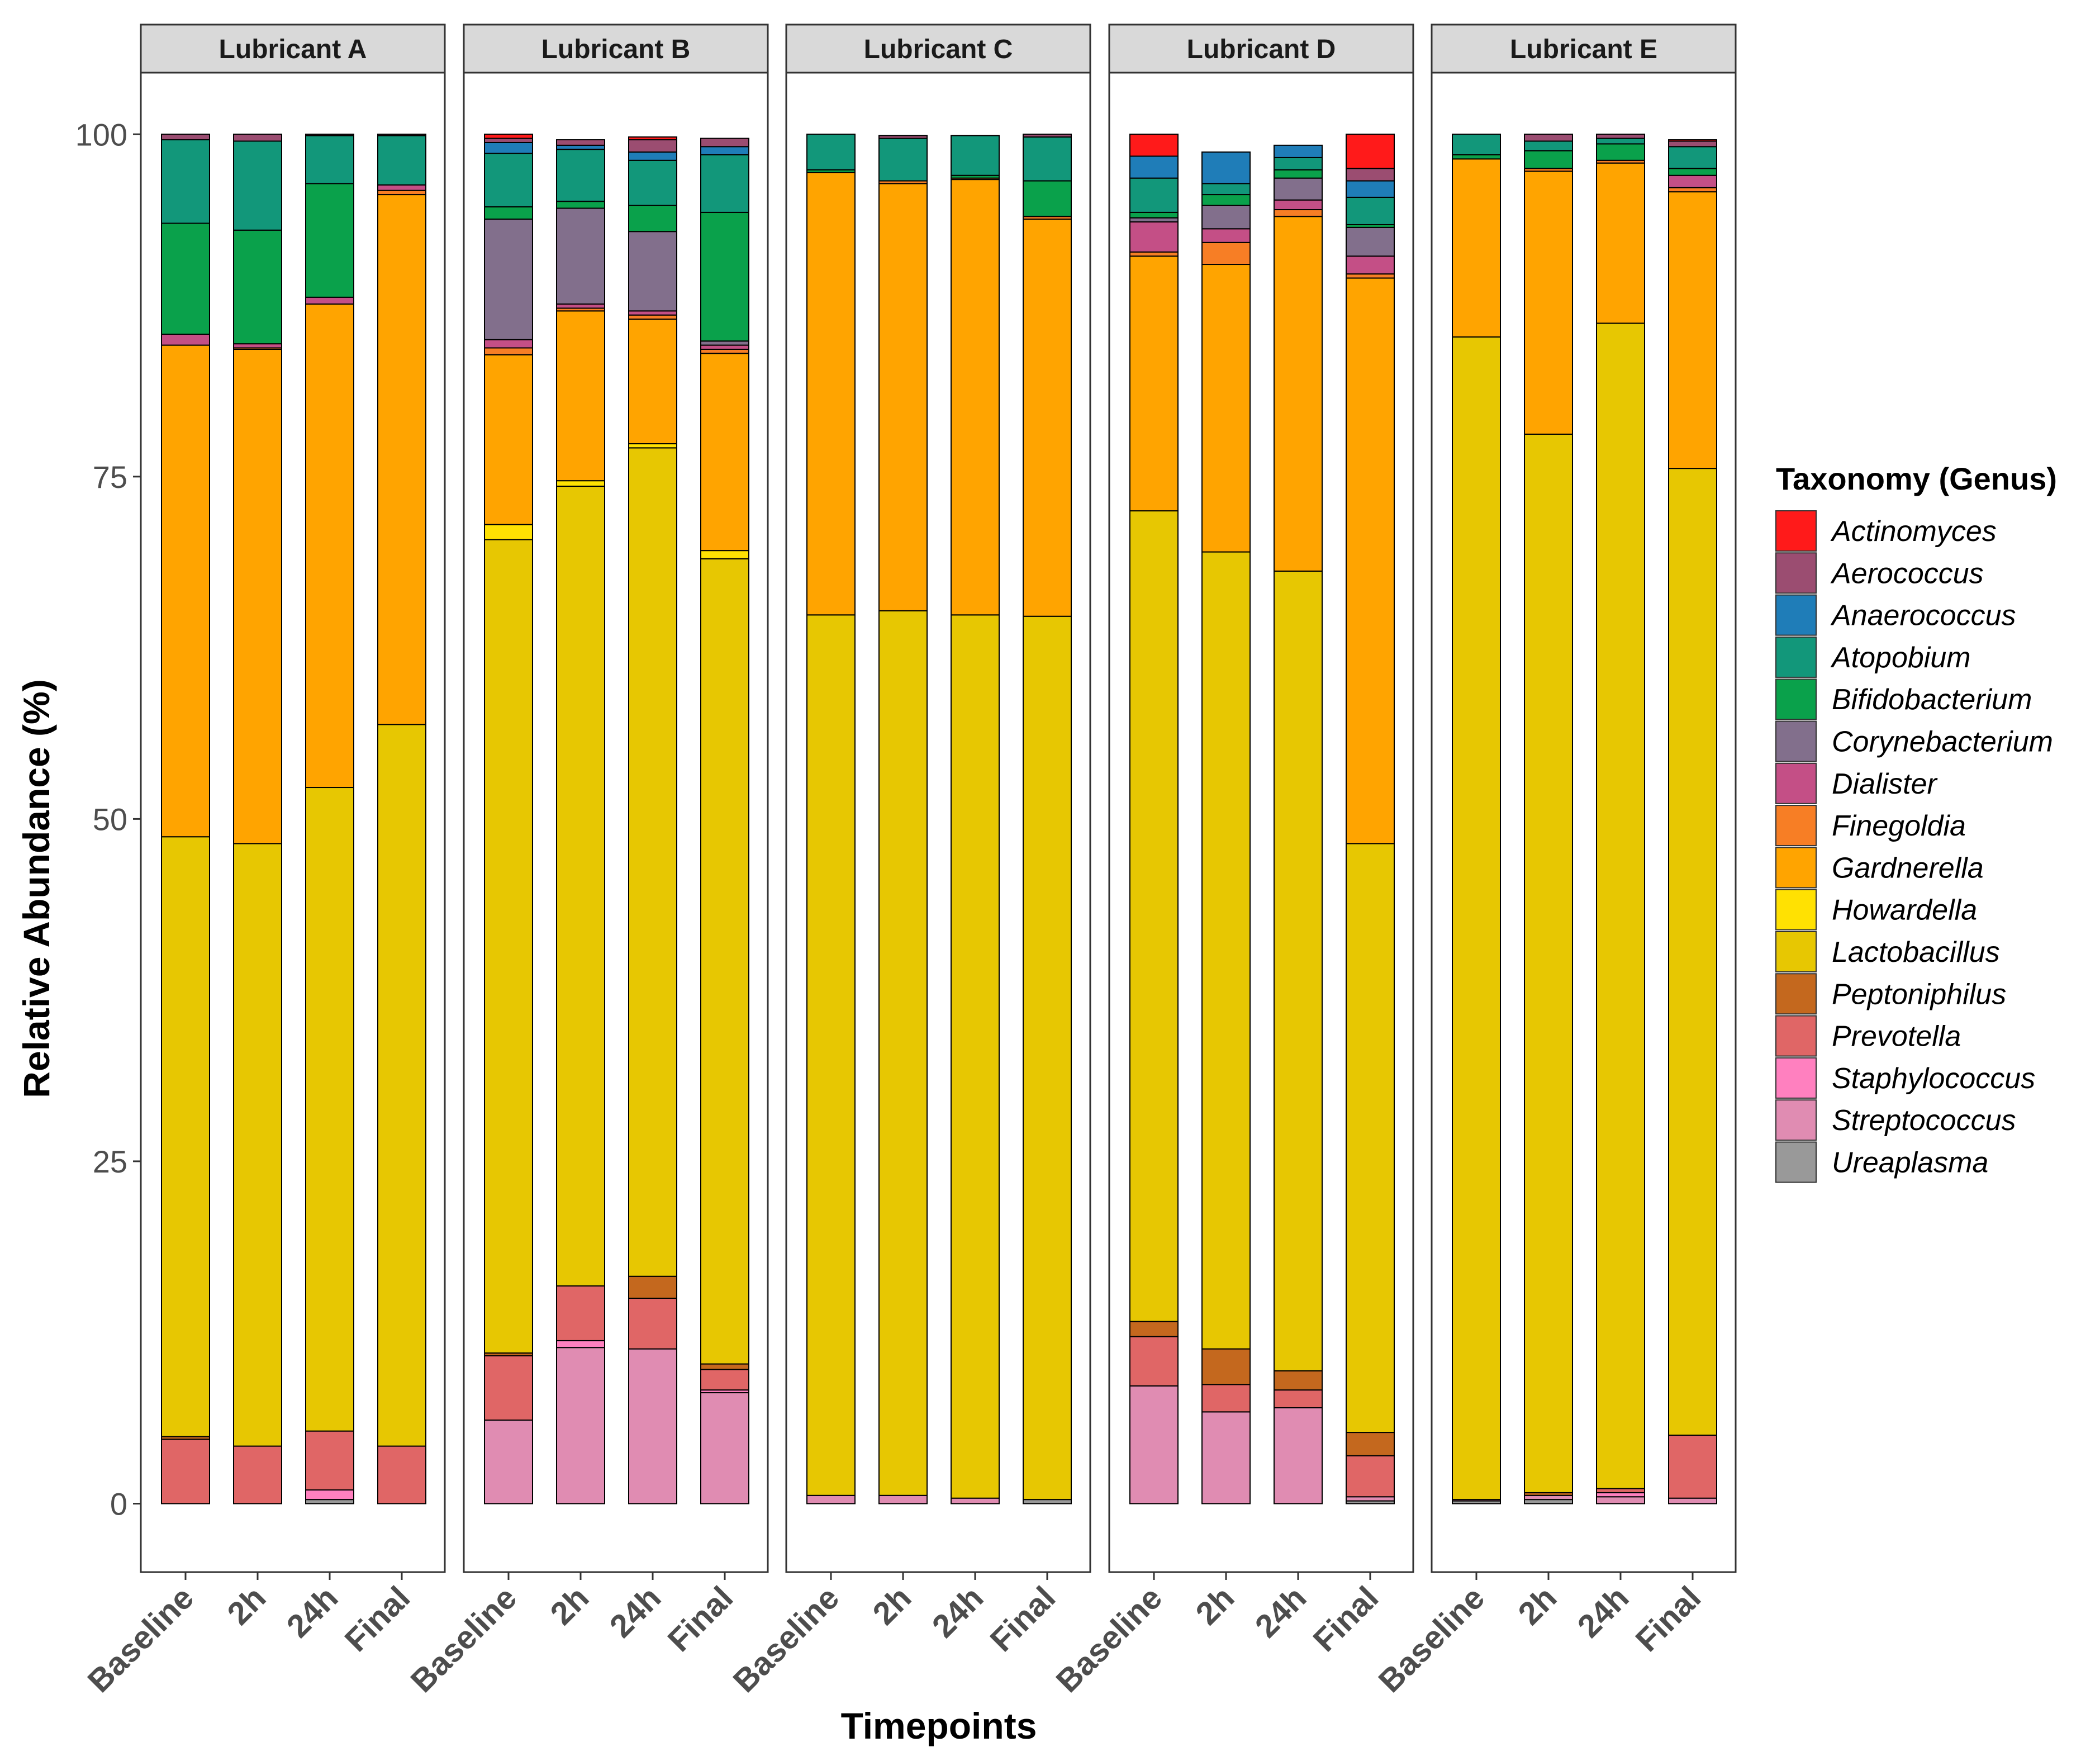 This screenshot has height=1761, width=2100. I want to click on legend-item-aerococcus: Aerococcus, so click(1879, 573).